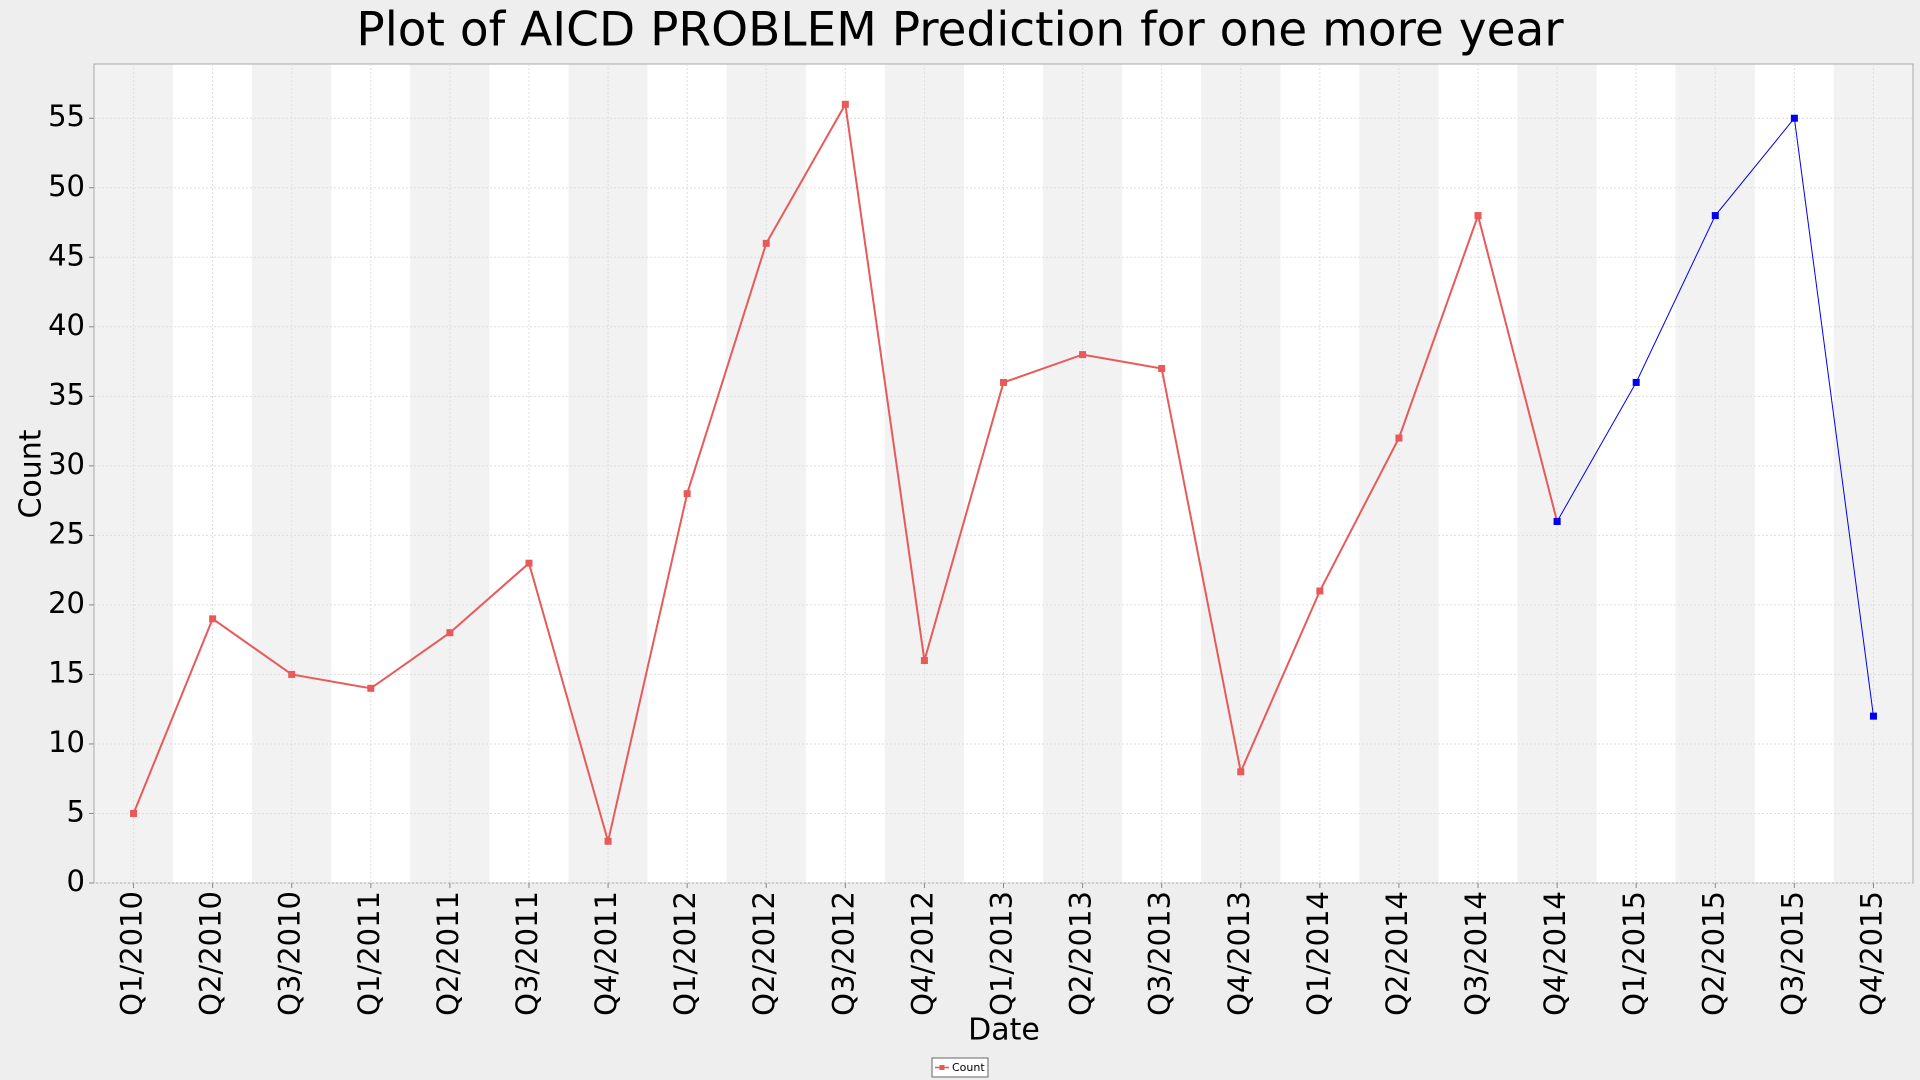 The height and width of the screenshot is (1080, 1920). I want to click on x-tick-label: Q2/2010, so click(211, 953).